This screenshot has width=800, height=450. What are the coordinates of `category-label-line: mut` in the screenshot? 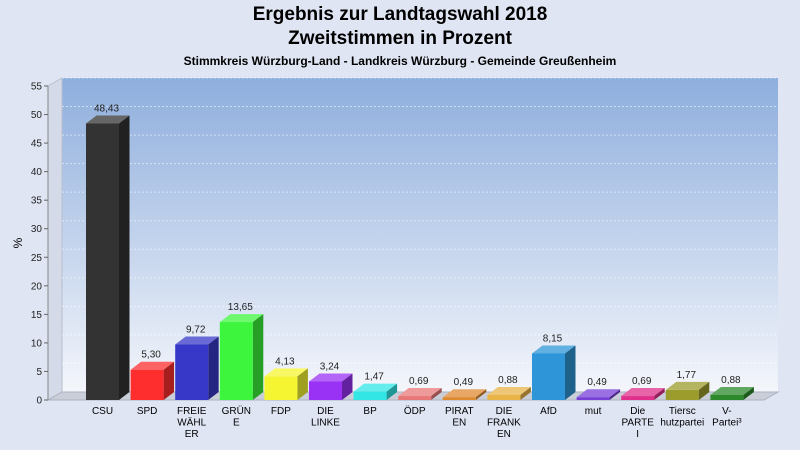 It's located at (593, 411).